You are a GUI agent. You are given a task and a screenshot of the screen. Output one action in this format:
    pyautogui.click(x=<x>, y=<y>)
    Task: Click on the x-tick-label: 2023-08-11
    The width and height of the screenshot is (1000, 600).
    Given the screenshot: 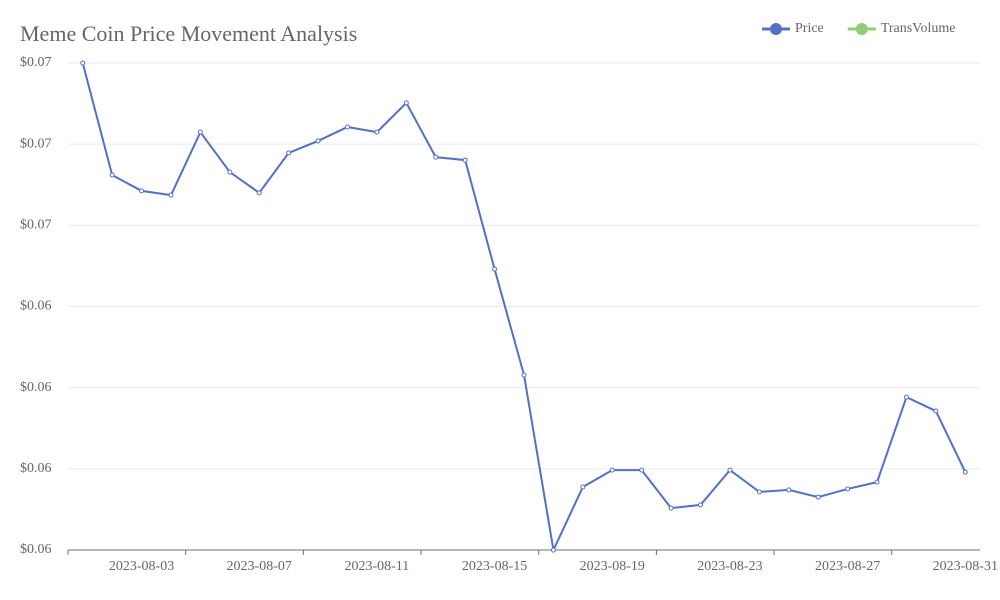 What is the action you would take?
    pyautogui.click(x=376, y=566)
    